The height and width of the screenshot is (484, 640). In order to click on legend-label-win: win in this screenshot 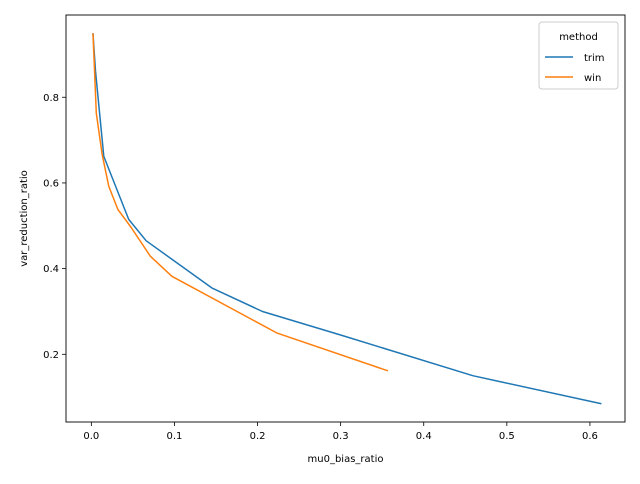, I will do `click(592, 78)`.